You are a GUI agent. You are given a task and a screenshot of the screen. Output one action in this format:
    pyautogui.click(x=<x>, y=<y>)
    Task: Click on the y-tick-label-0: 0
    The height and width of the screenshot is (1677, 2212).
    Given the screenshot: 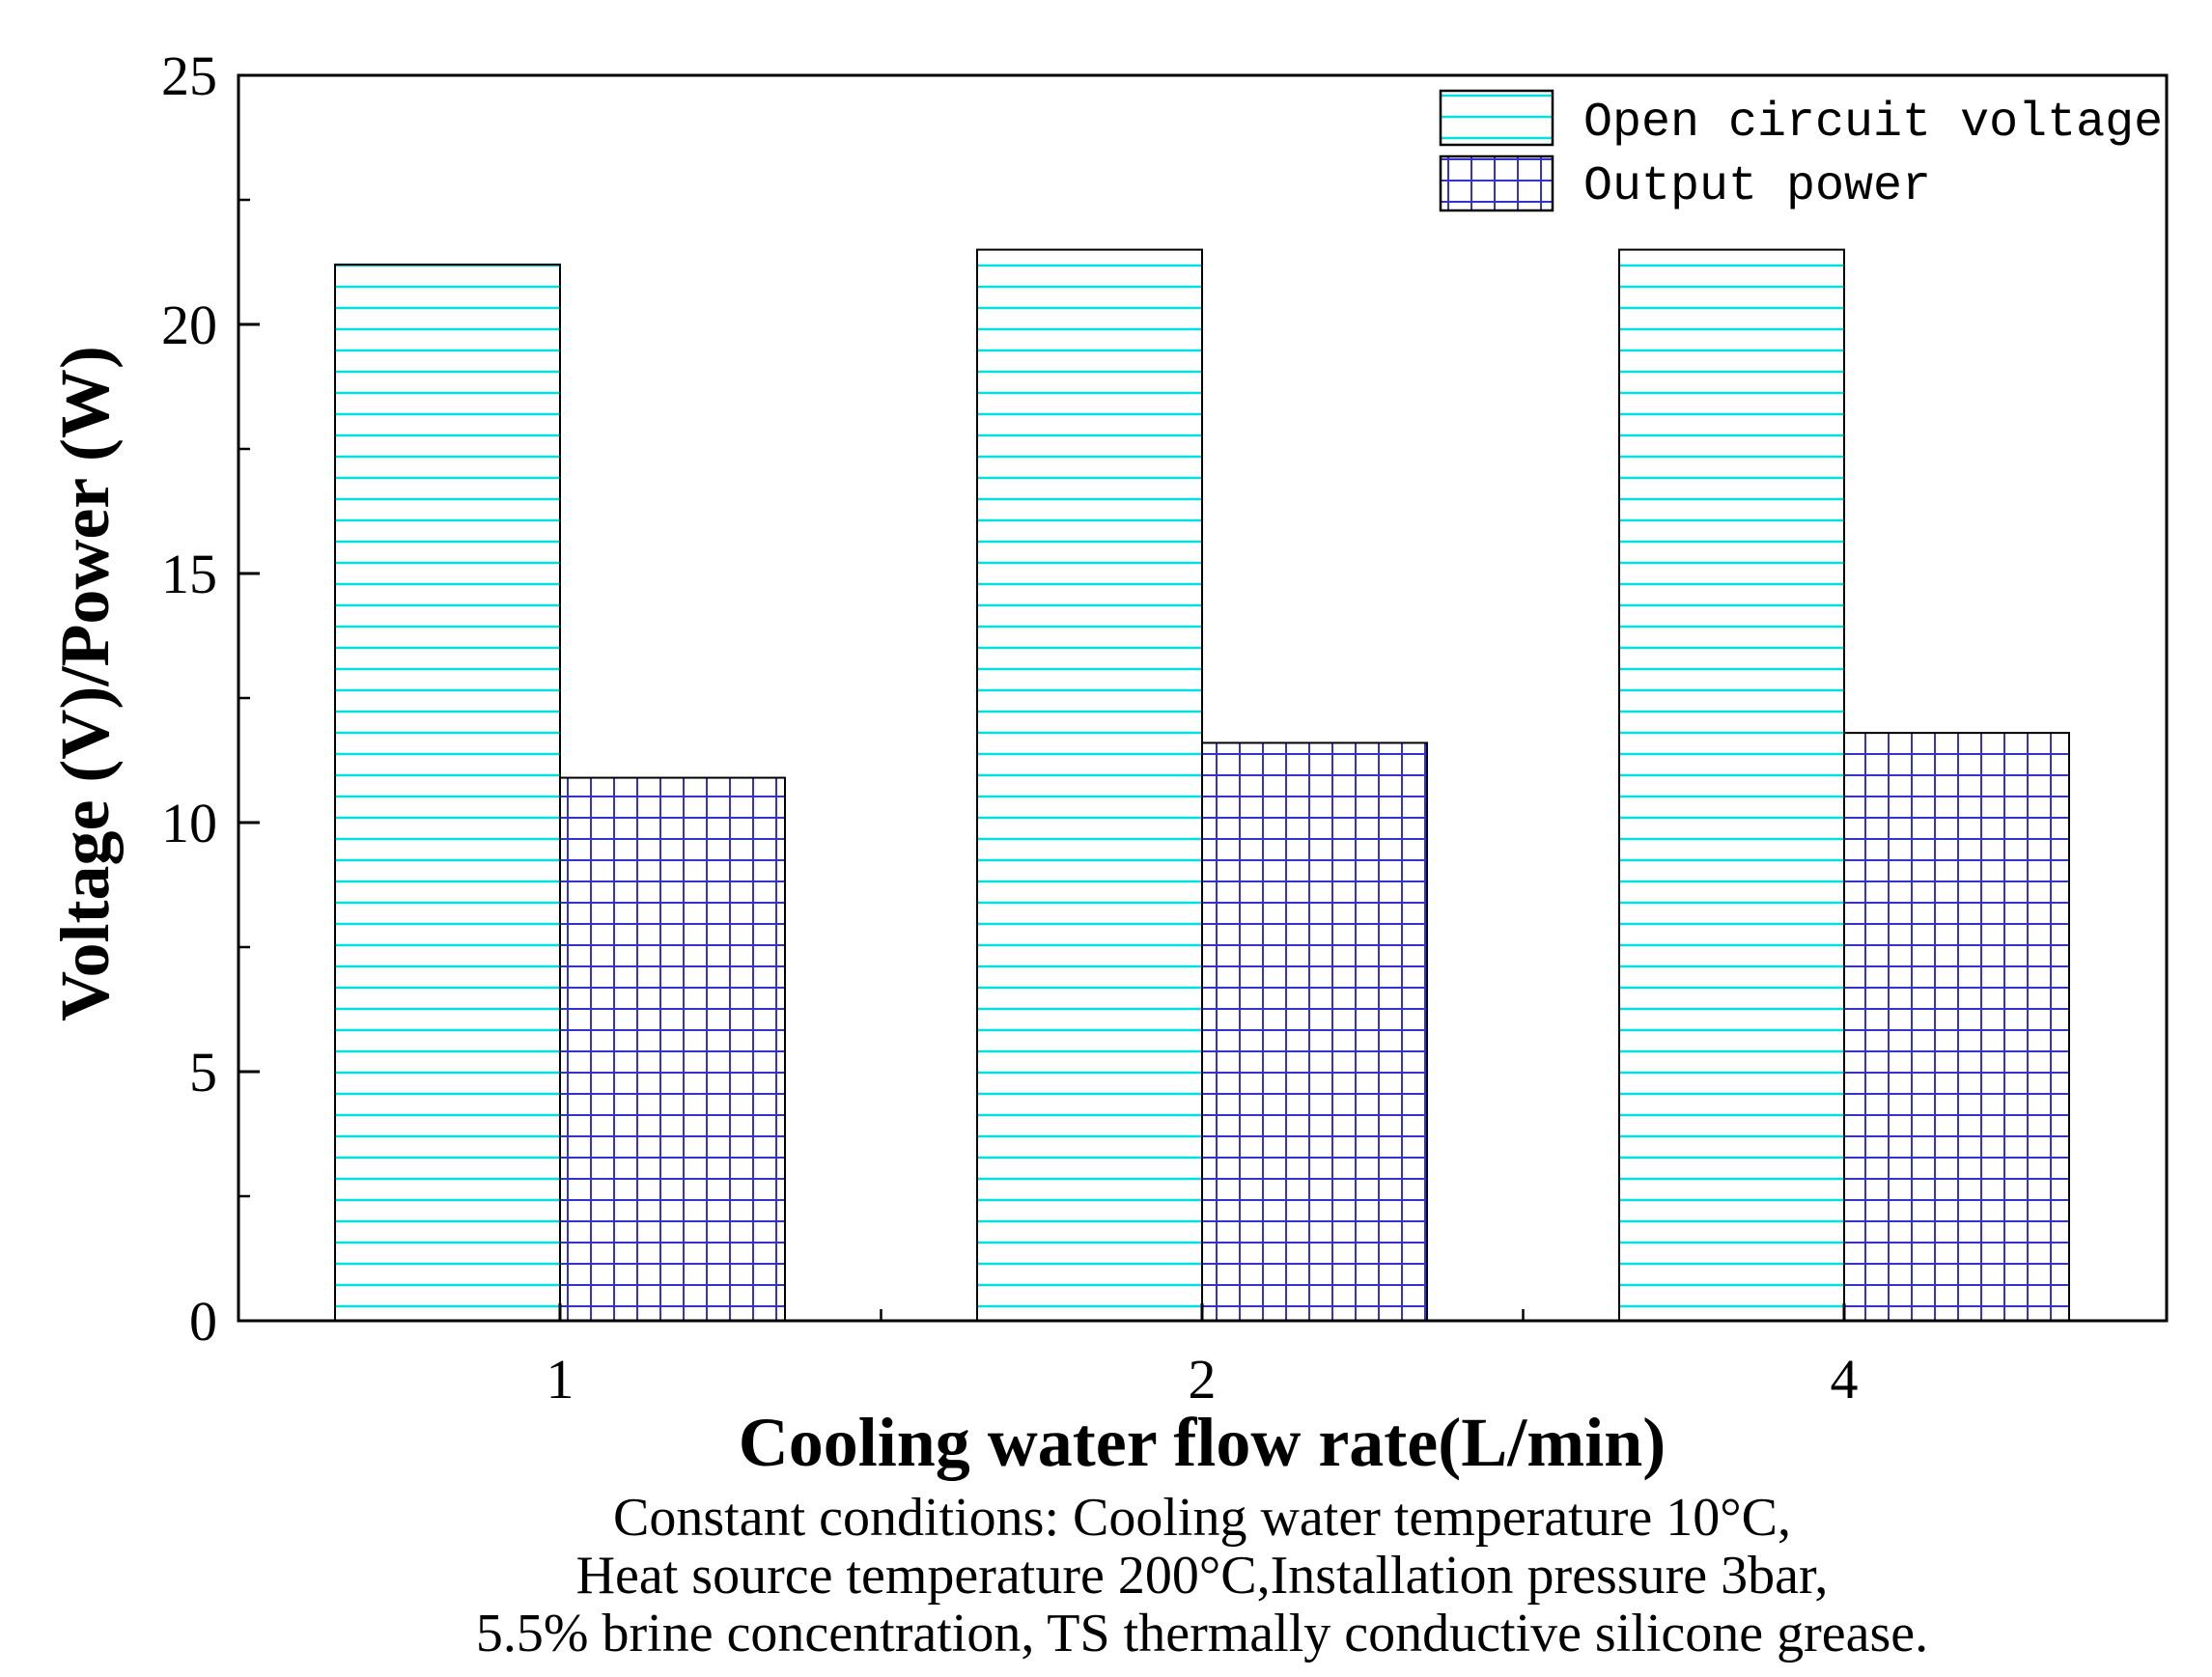 What is the action you would take?
    pyautogui.click(x=203, y=1321)
    